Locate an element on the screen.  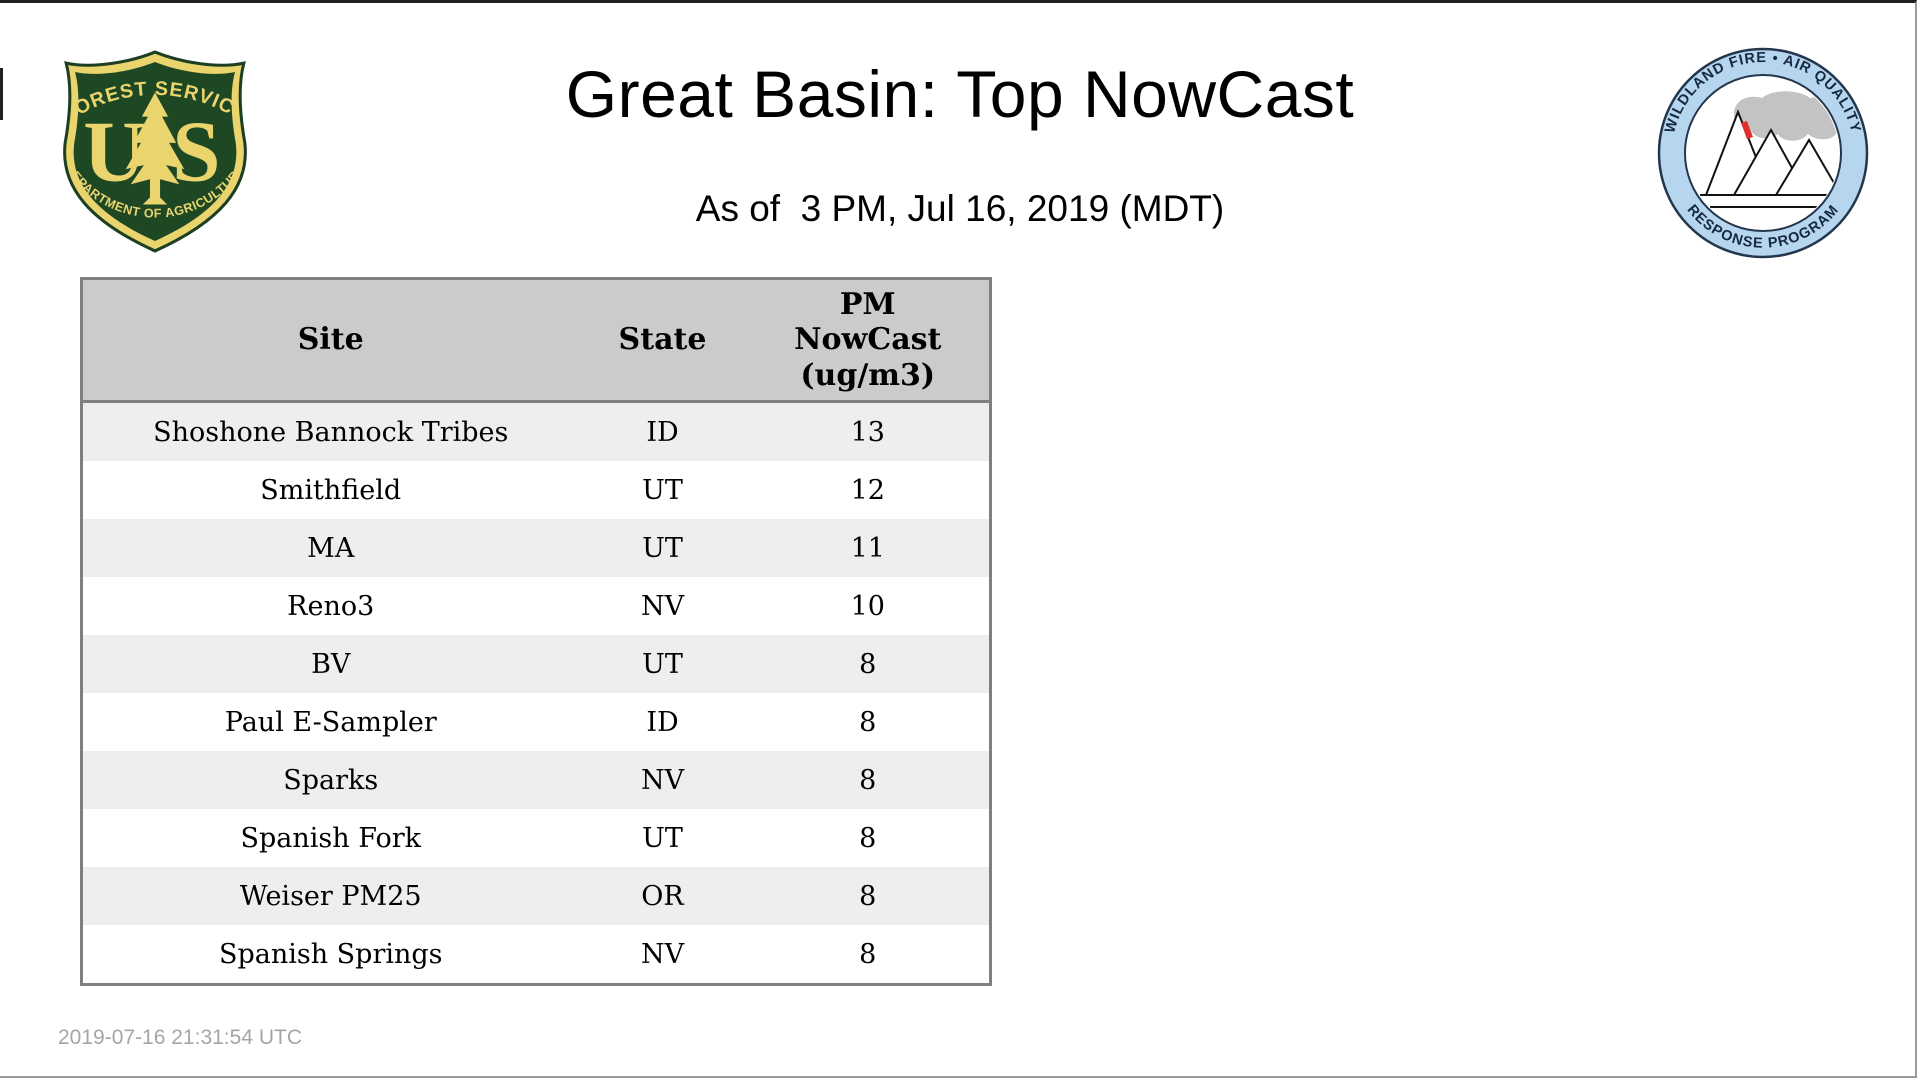
pine-tree-icon is located at coordinates (155, 148).